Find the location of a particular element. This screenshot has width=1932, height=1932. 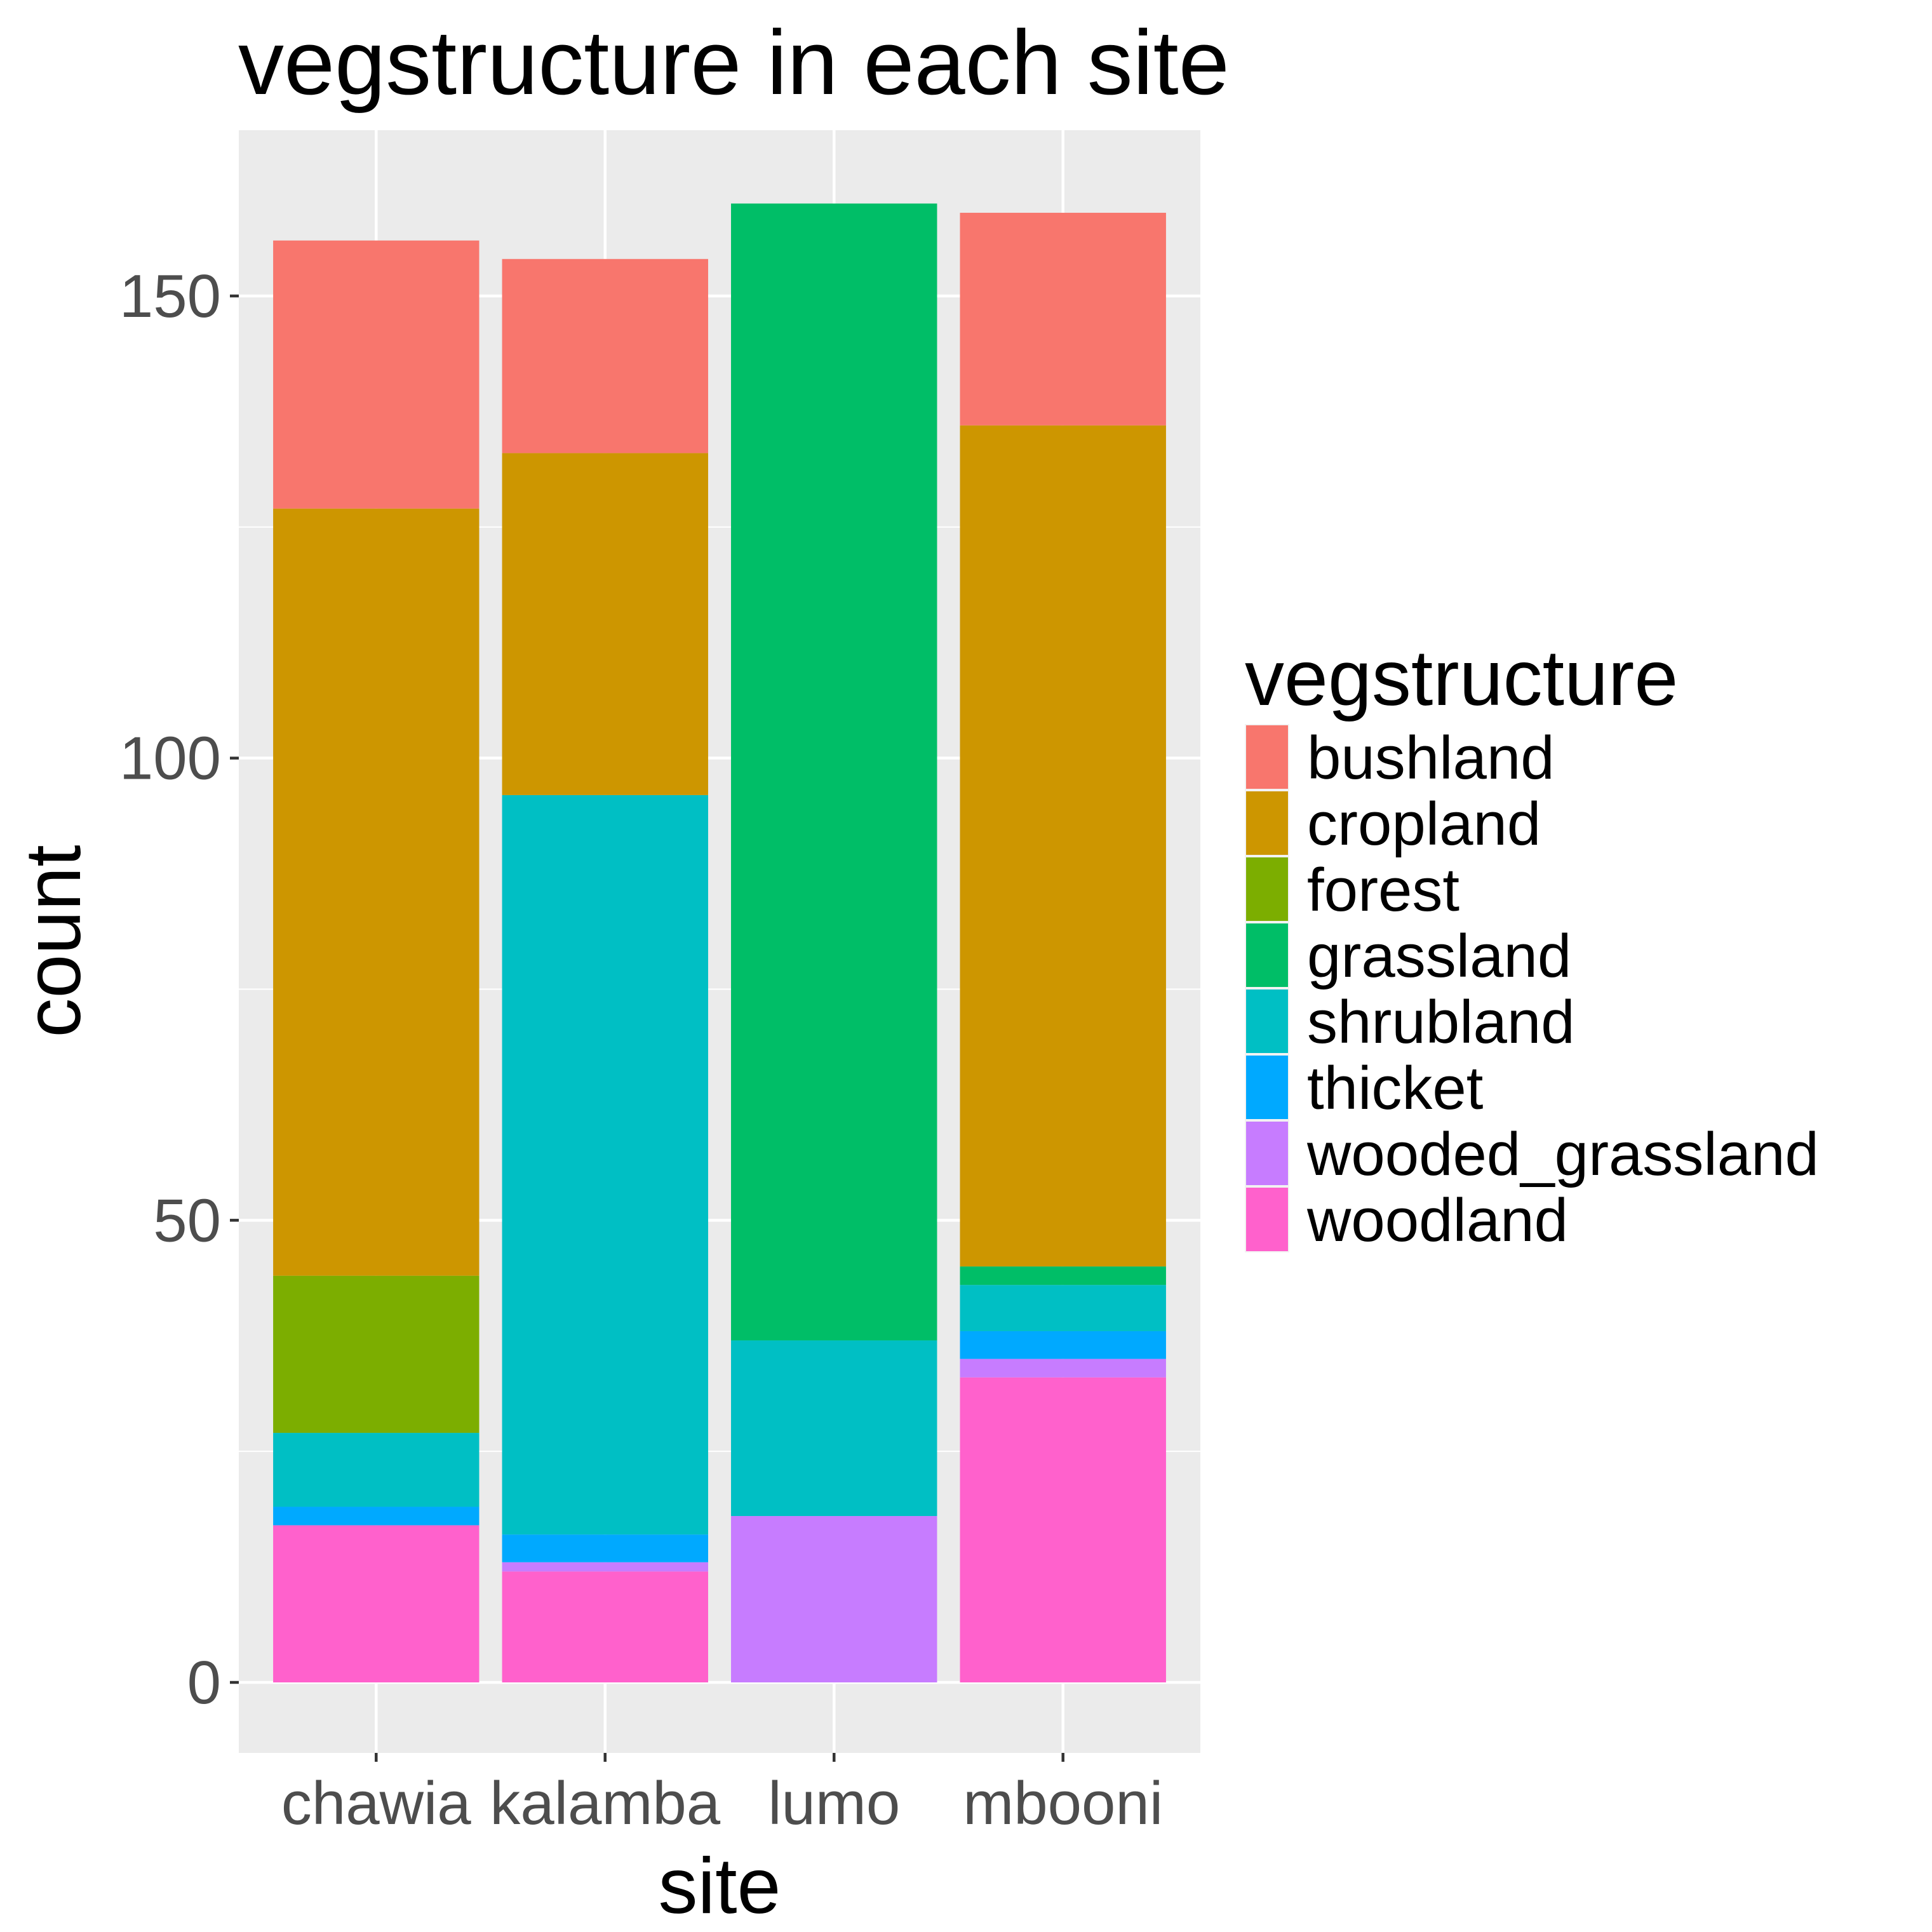

x-tick-label: kalamba is located at coordinates (605, 1803).